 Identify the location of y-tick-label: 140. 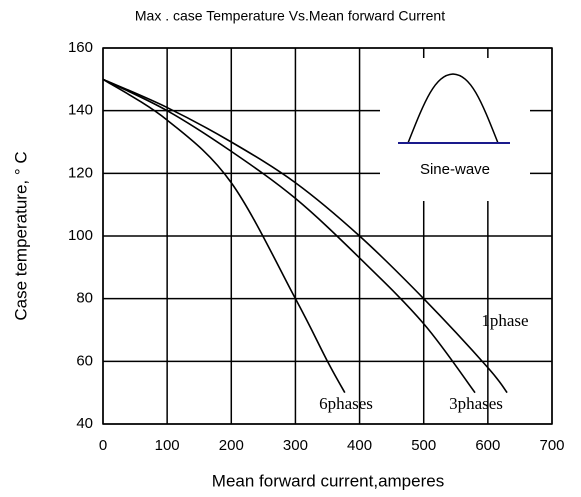
(80, 110).